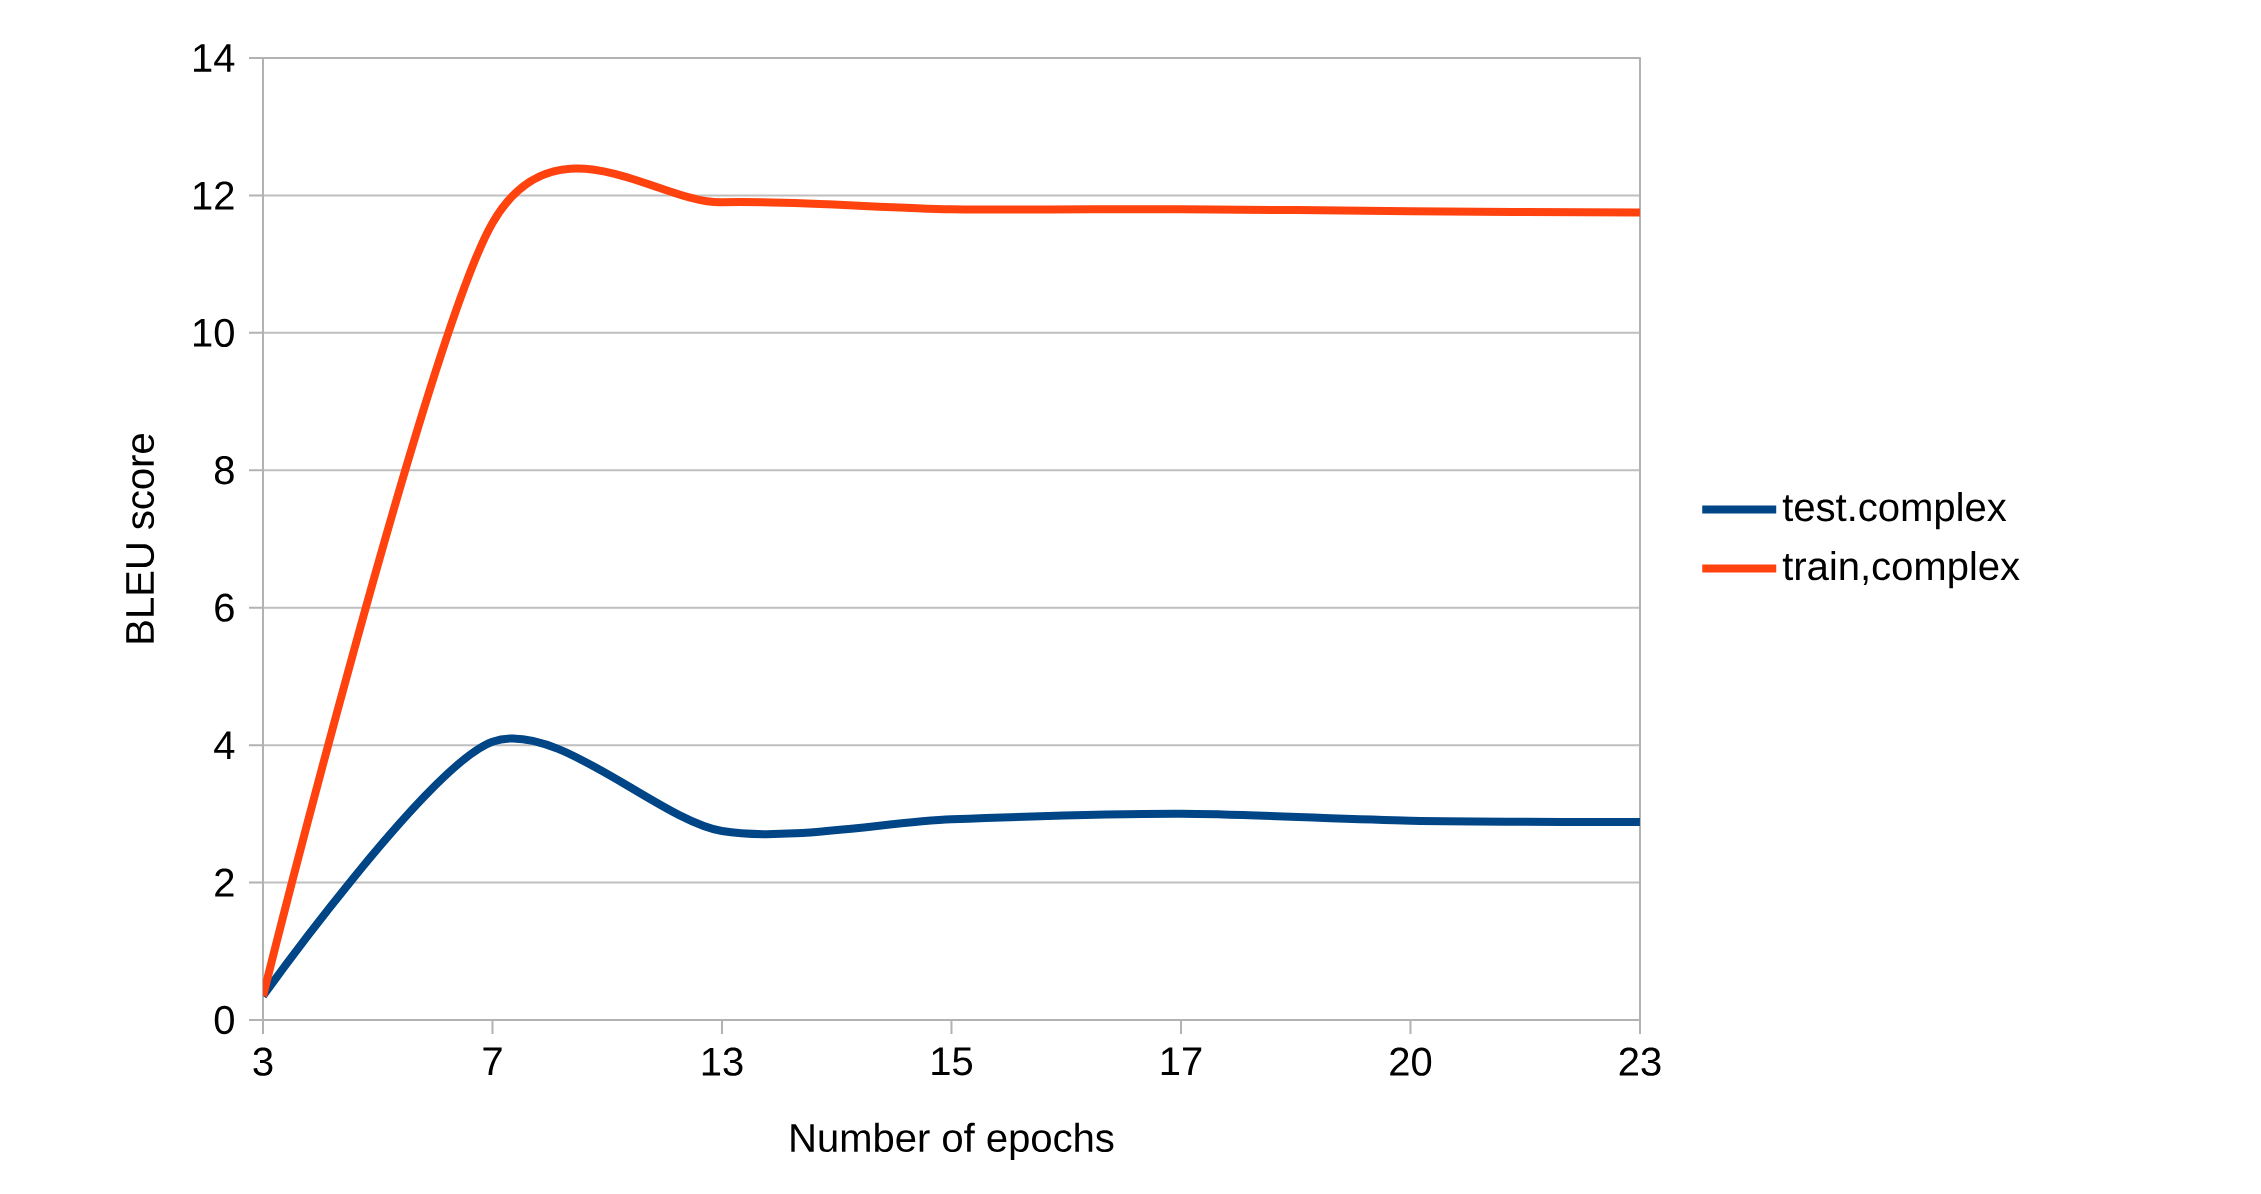 This screenshot has height=1194, width=2261. I want to click on y-tick-label: 14, so click(214, 58).